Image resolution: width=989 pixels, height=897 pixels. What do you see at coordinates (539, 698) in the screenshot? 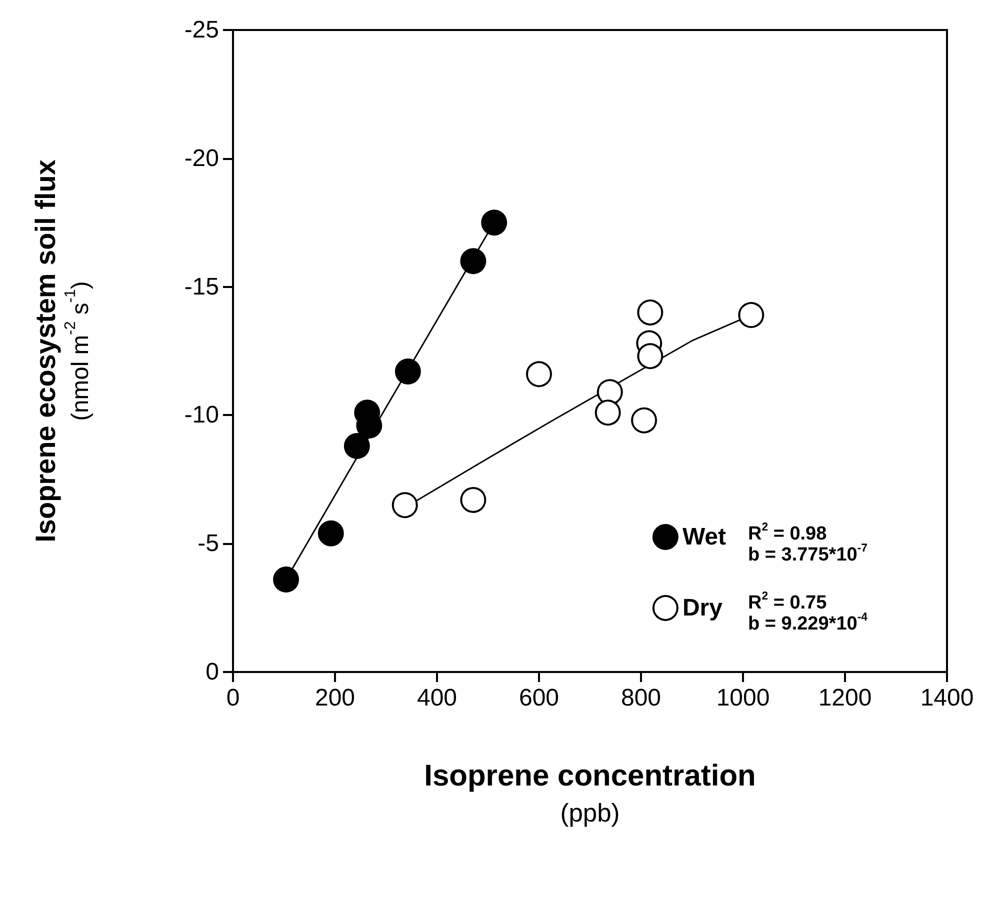
I see `x-tick-label: 600` at bounding box center [539, 698].